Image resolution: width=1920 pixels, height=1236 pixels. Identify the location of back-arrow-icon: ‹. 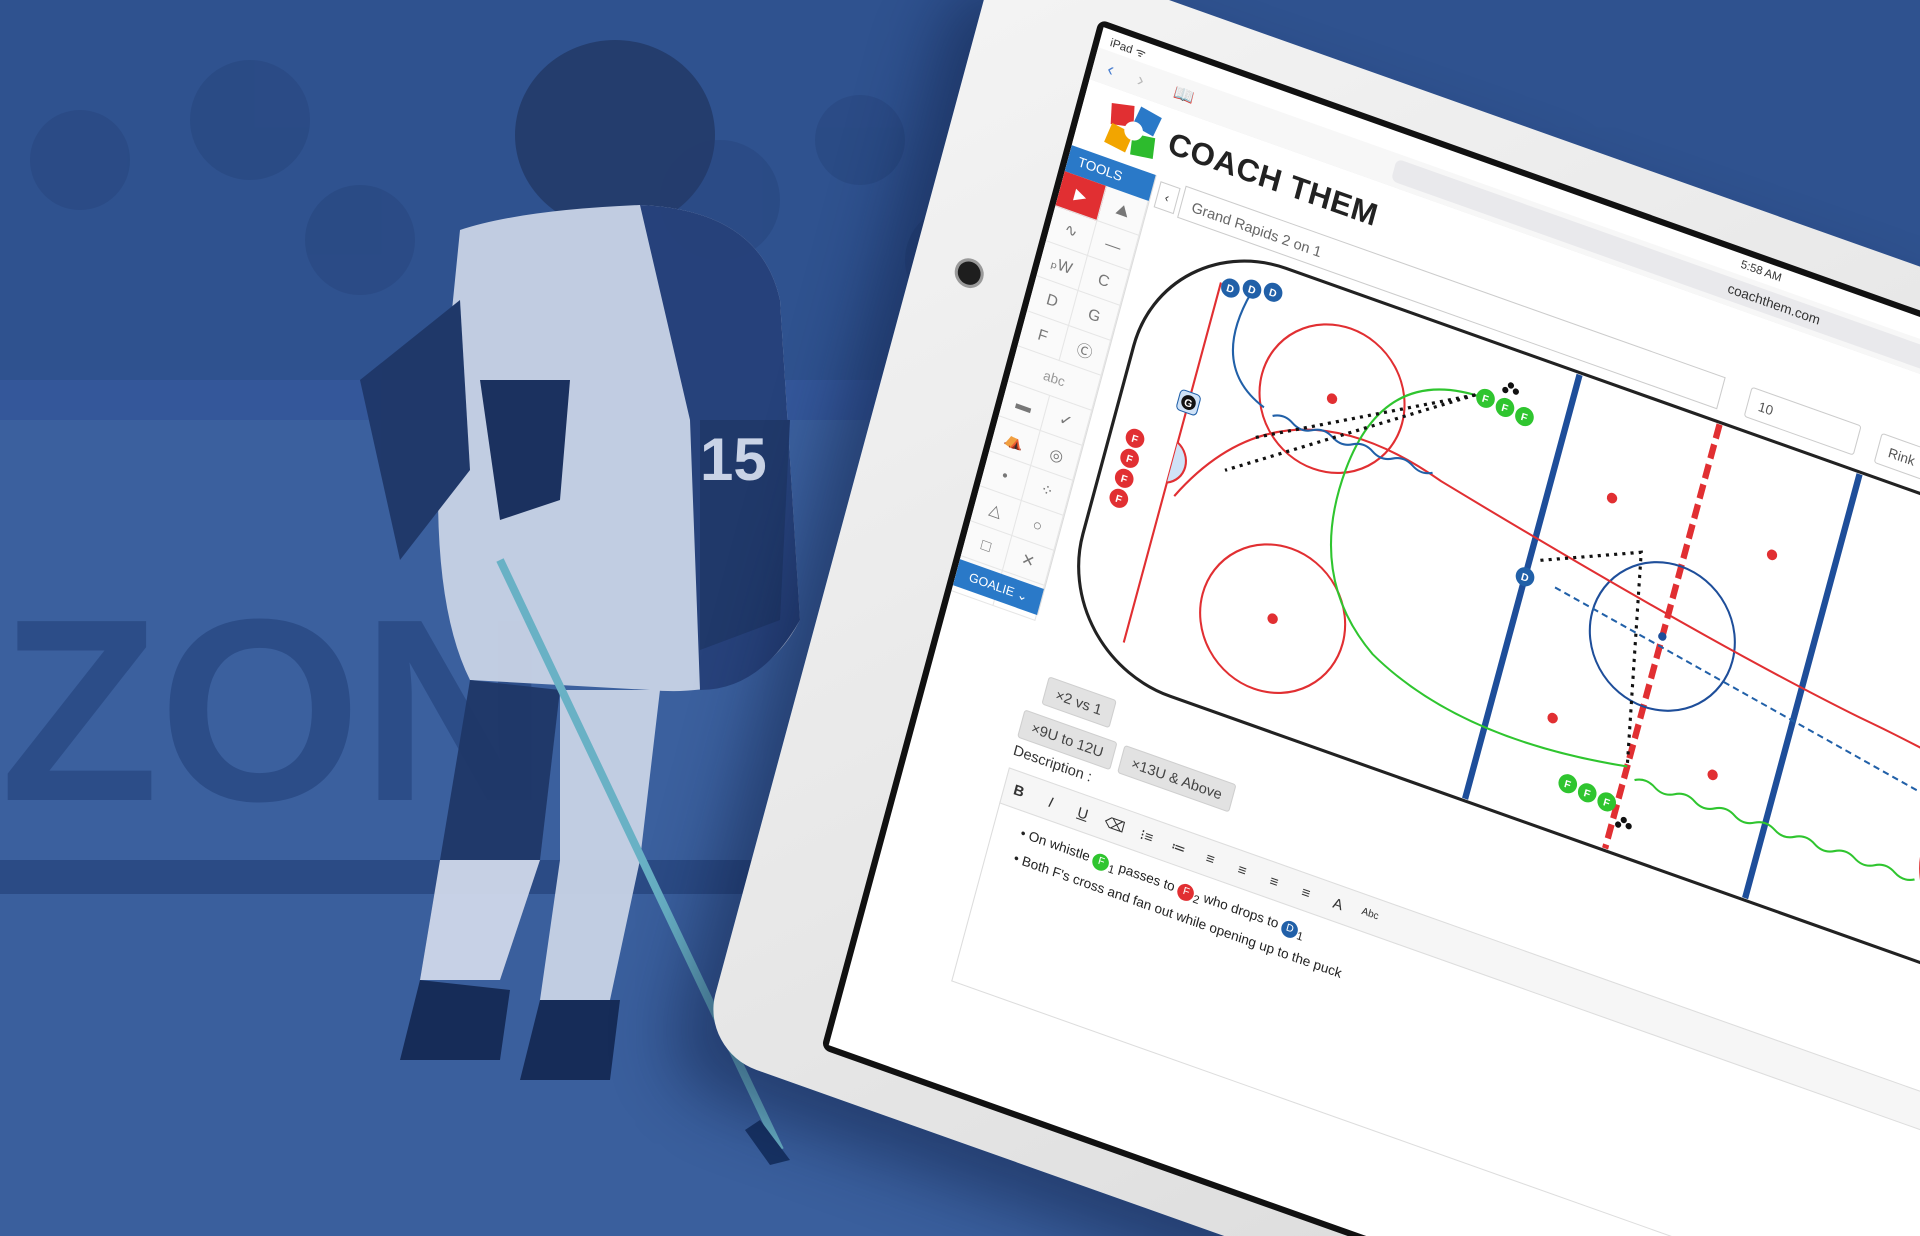
(1111, 69).